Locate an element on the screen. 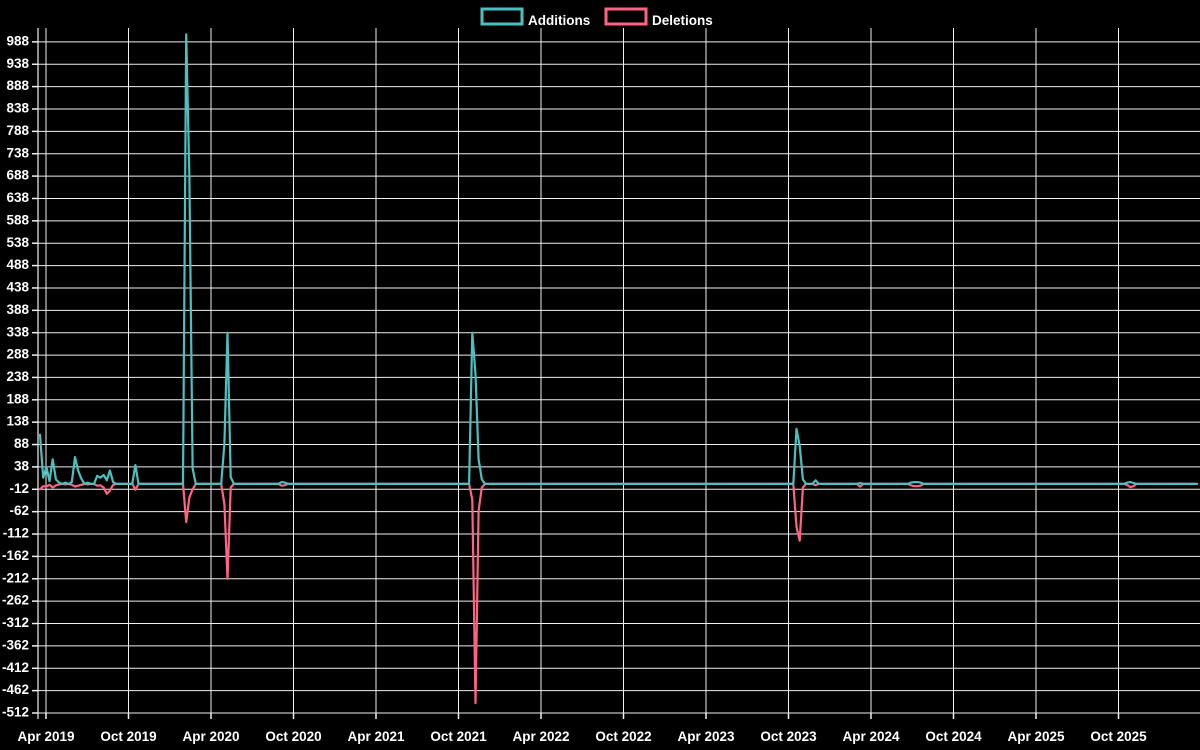 This screenshot has width=1200, height=750. y-tick-label: 238 is located at coordinates (17, 376).